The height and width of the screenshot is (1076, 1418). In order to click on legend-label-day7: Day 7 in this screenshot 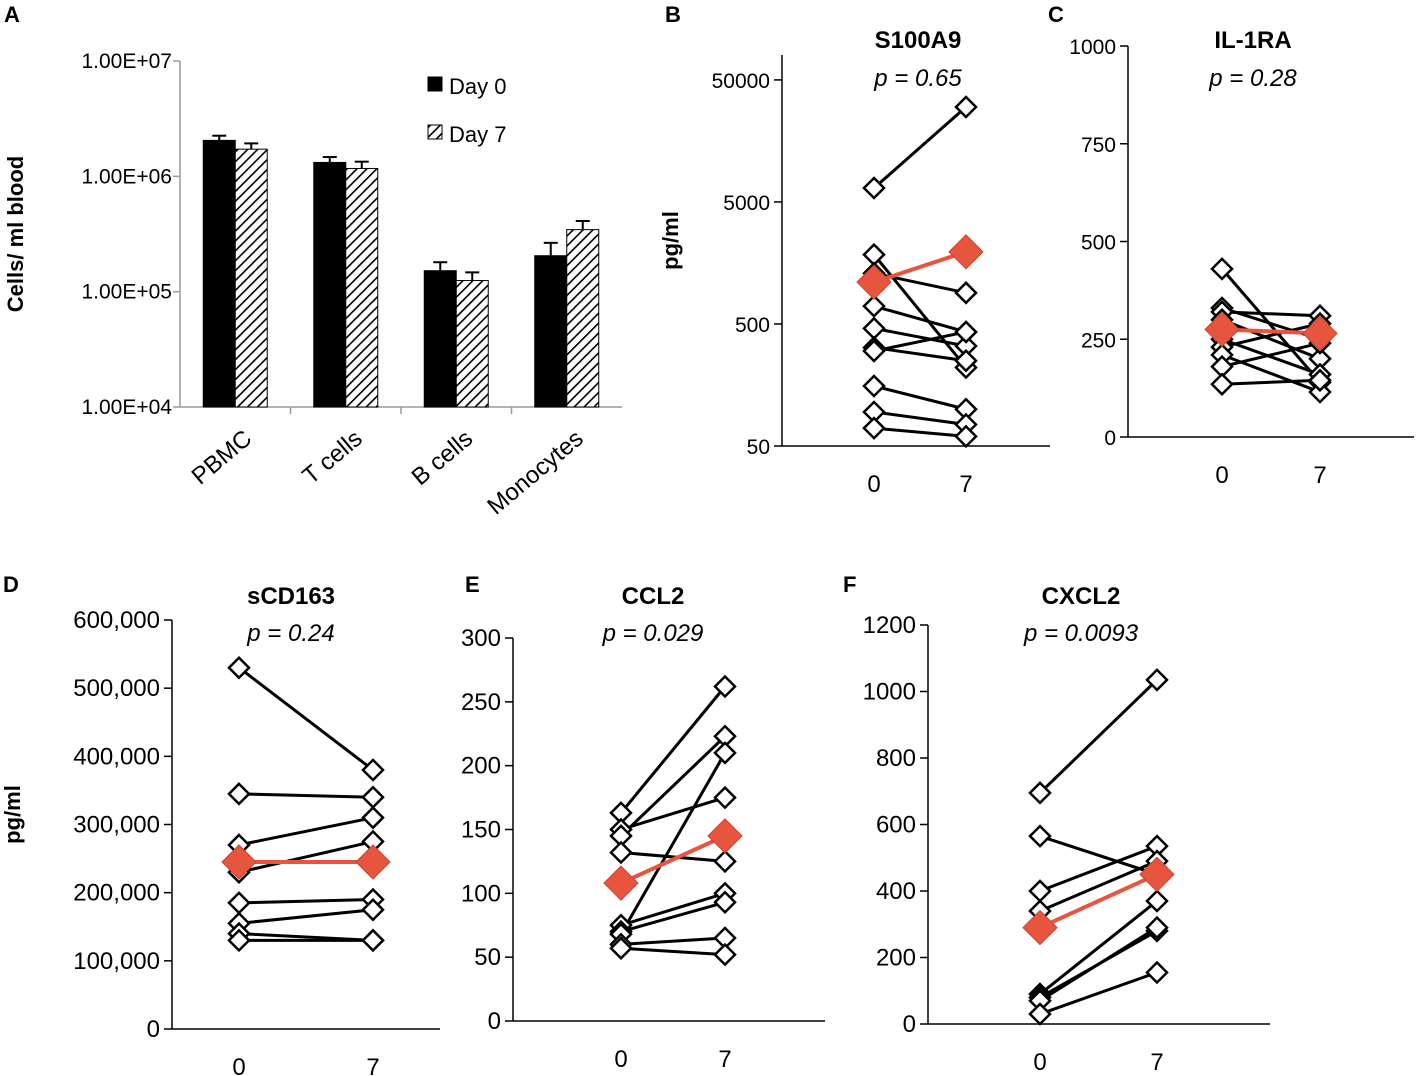, I will do `click(477, 134)`.